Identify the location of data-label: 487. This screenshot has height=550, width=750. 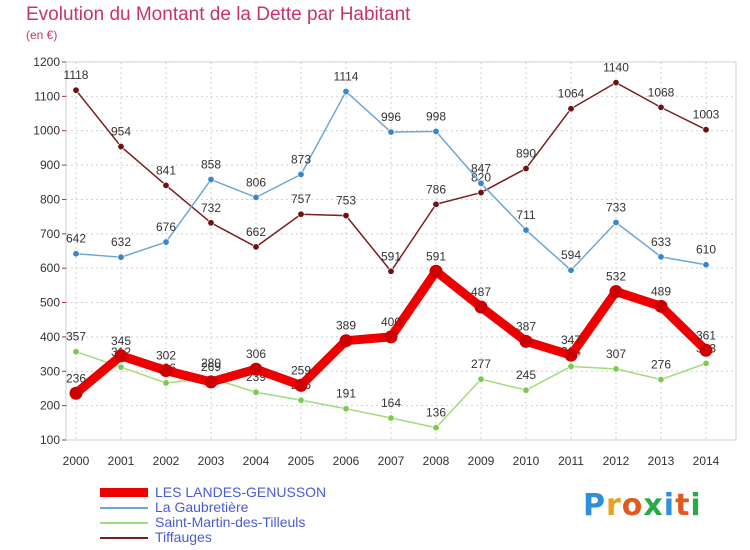
(481, 292).